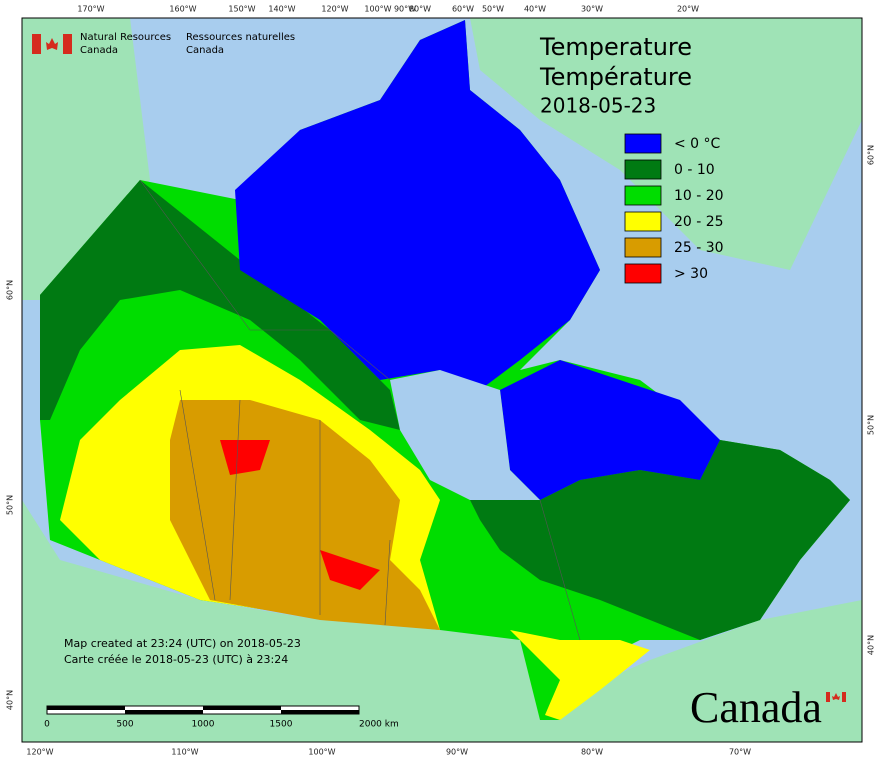  What do you see at coordinates (281, 9) in the screenshot?
I see `longitude-label: 140°W` at bounding box center [281, 9].